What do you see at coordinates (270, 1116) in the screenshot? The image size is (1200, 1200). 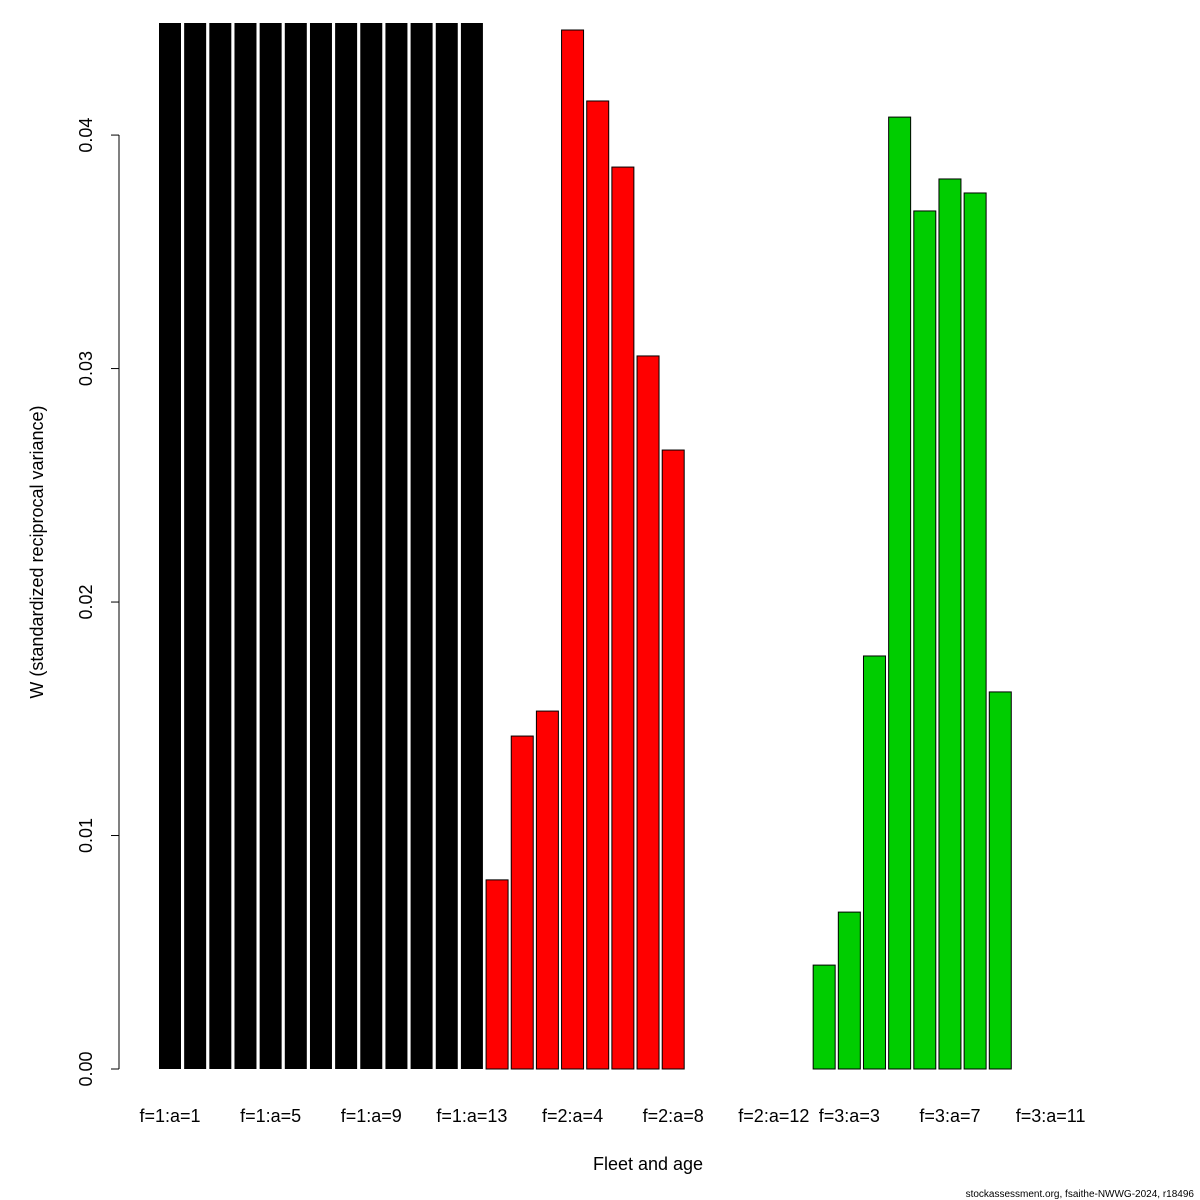 I see `x-tick-label: f=1:a=5` at bounding box center [270, 1116].